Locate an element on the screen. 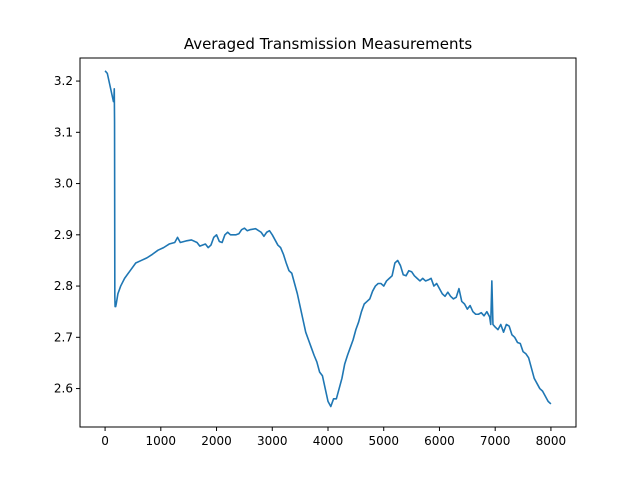 This screenshot has height=480, width=640. x-tick-label: 5000 is located at coordinates (383, 441).